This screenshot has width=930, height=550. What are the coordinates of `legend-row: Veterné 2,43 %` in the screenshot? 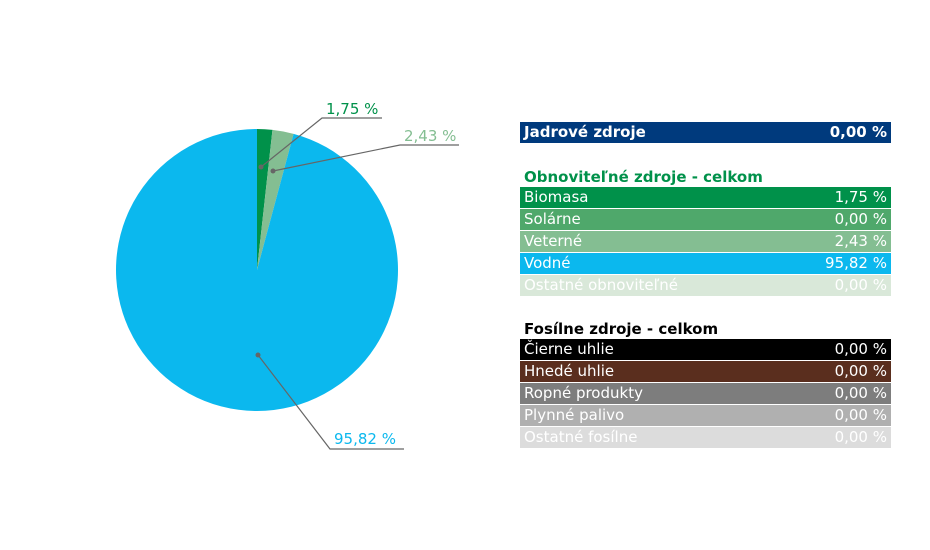 It's located at (705, 241).